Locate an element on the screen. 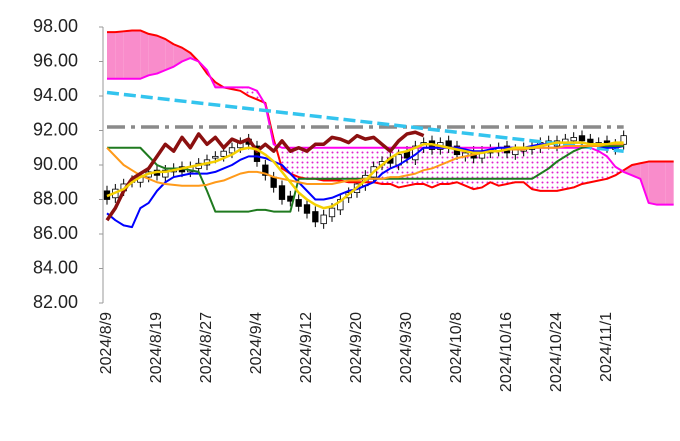 Image resolution: width=680 pixels, height=441 pixels. x-tick-label: 2024/8/27 is located at coordinates (206, 347).